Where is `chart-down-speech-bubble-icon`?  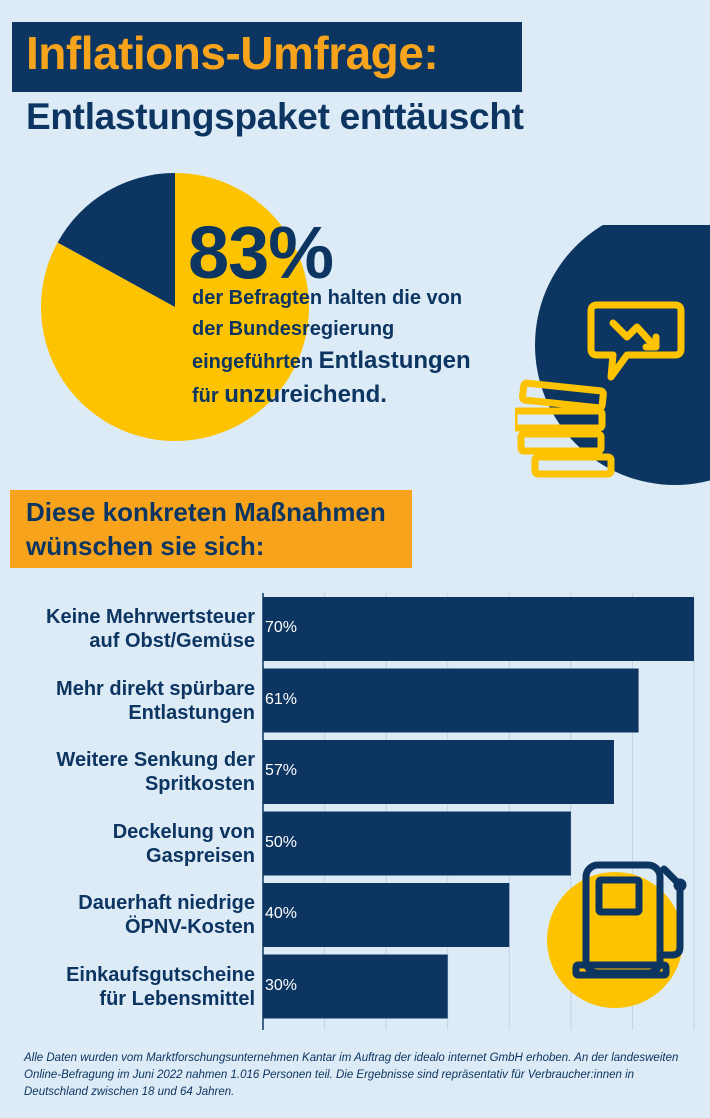 chart-down-speech-bubble-icon is located at coordinates (636, 341).